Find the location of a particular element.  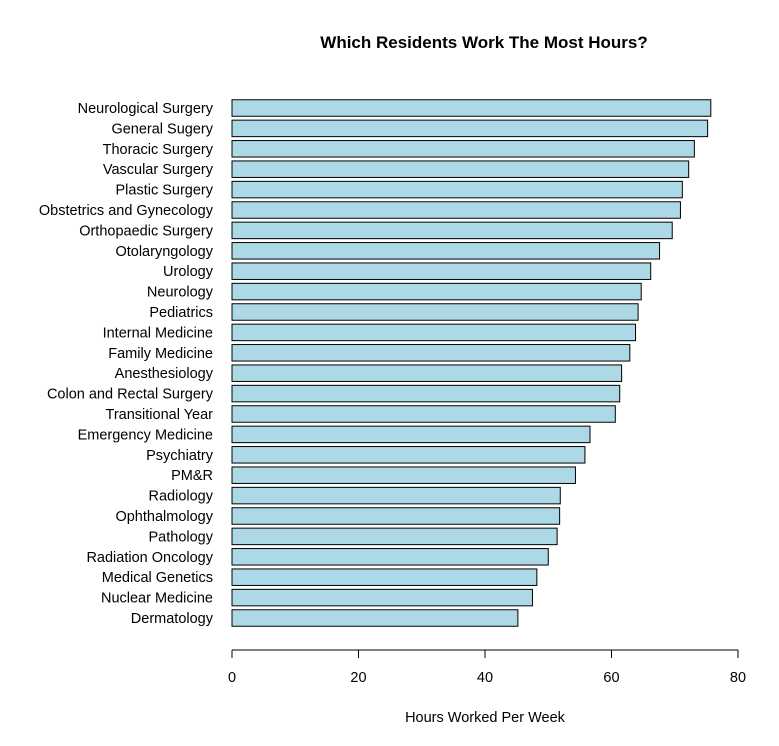

category-label: Family Medicine is located at coordinates (160, 354).